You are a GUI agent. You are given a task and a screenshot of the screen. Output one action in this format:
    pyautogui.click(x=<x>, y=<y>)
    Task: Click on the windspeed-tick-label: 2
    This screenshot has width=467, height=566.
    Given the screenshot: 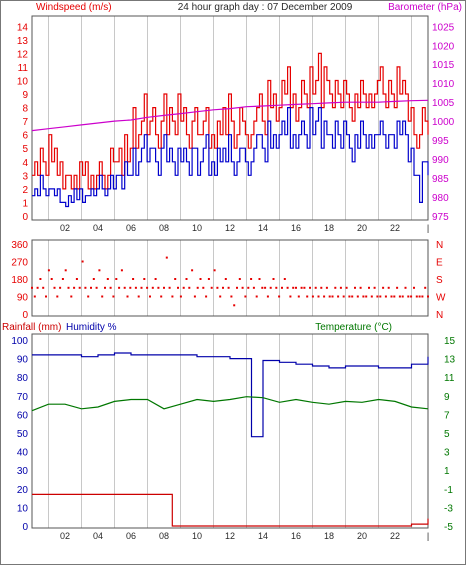 What is the action you would take?
    pyautogui.click(x=25, y=190)
    